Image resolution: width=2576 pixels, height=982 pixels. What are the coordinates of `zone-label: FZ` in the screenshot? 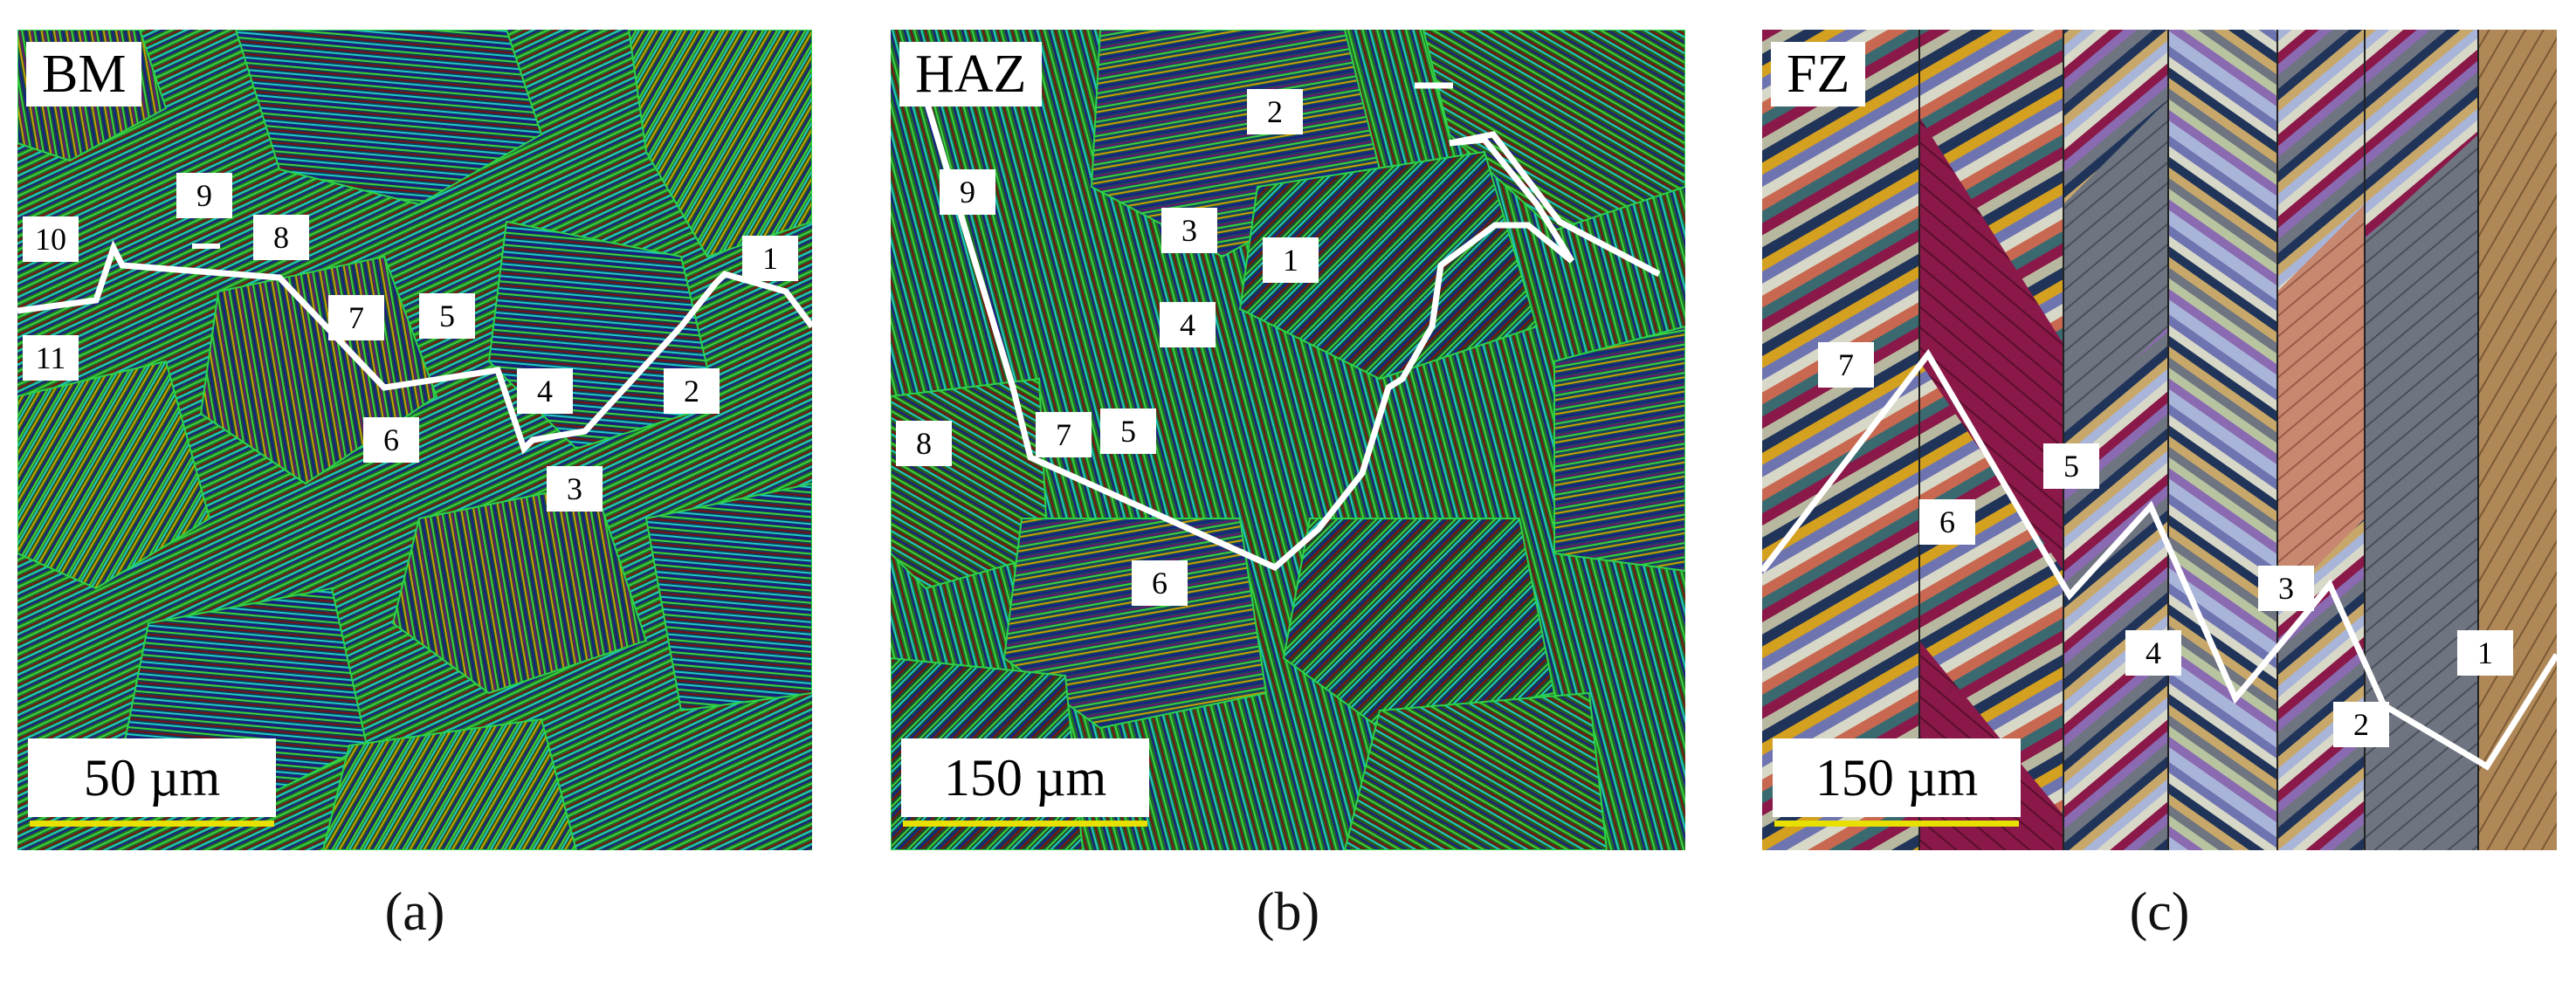 It's located at (1818, 74).